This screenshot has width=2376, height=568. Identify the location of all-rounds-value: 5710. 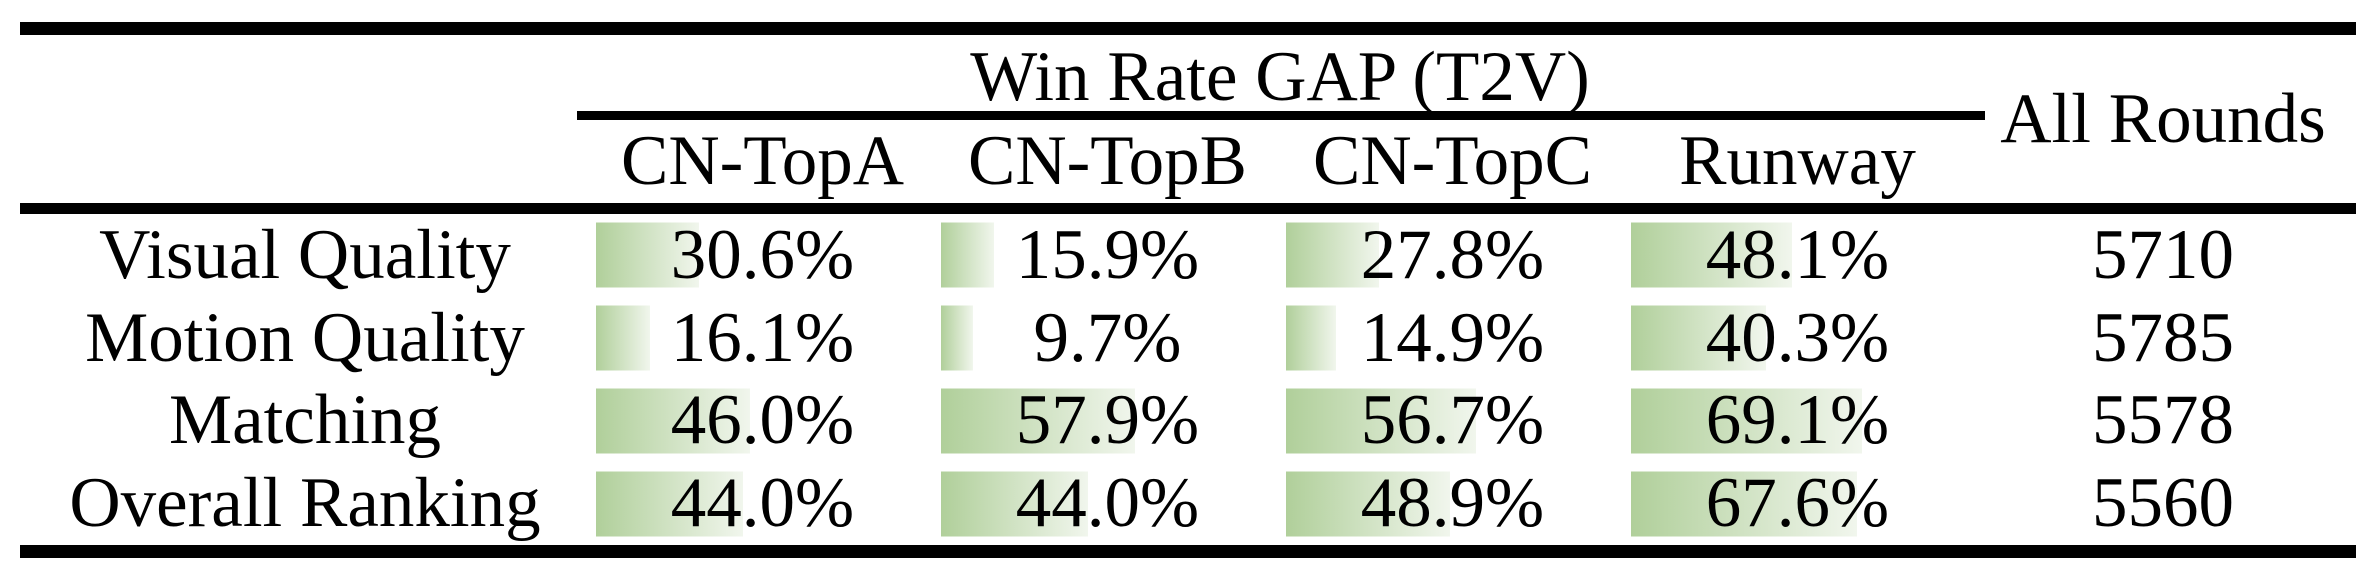
(2163, 254).